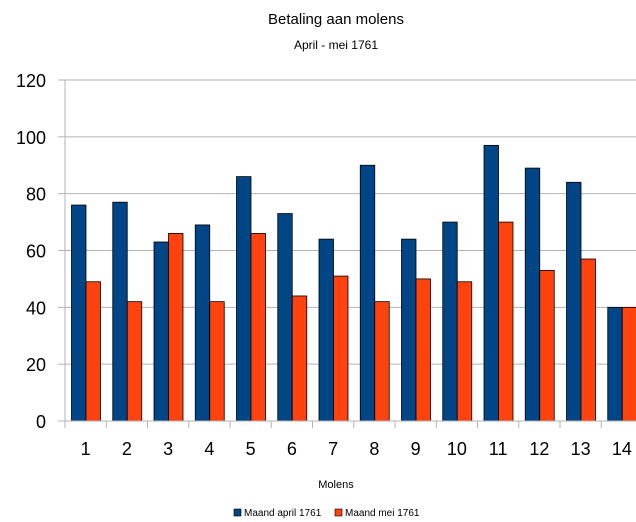 The height and width of the screenshot is (522, 636). I want to click on y-axis-ticks: 0 20 40 60 80 100 120, so click(40, 251).